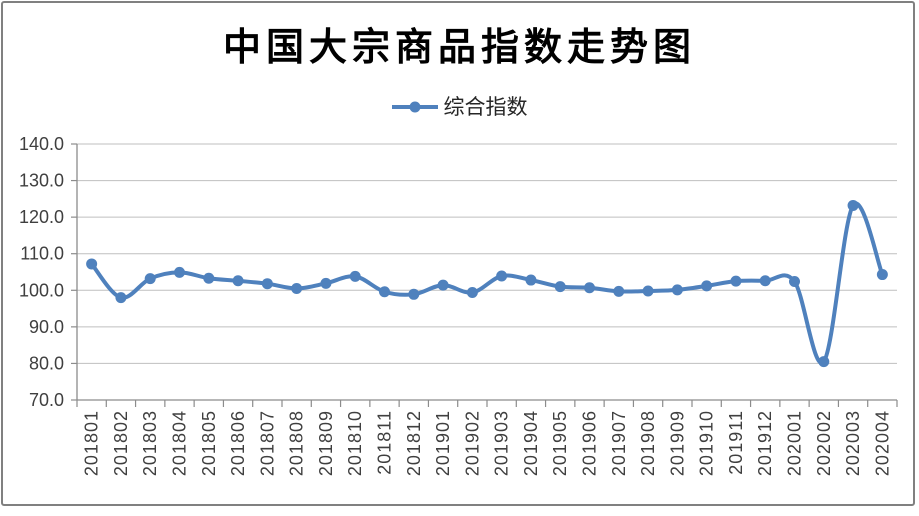  I want to click on x-axis-label: 201805, so click(209, 443).